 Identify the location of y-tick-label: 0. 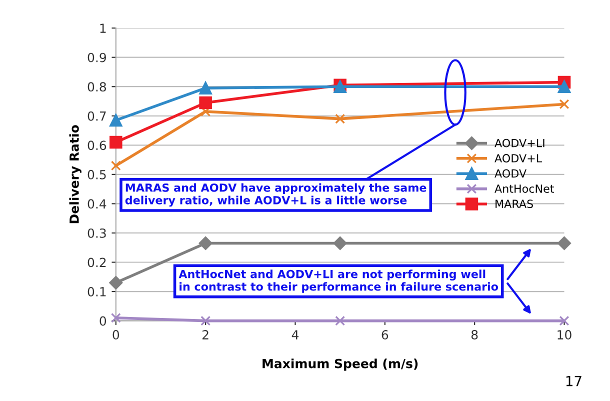
(103, 321).